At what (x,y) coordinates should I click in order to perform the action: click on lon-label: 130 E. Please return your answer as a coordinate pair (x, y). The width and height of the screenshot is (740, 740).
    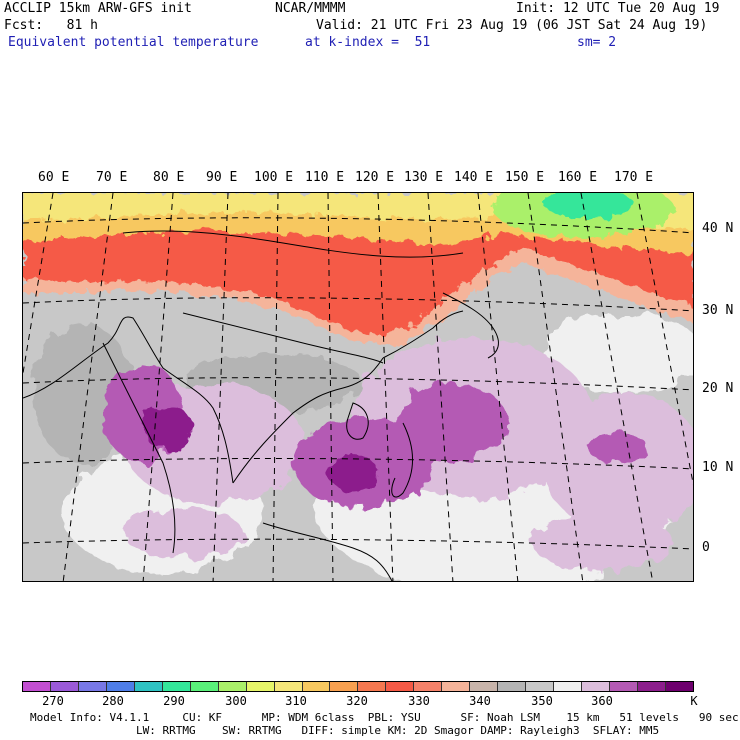
    Looking at the image, I should click on (424, 177).